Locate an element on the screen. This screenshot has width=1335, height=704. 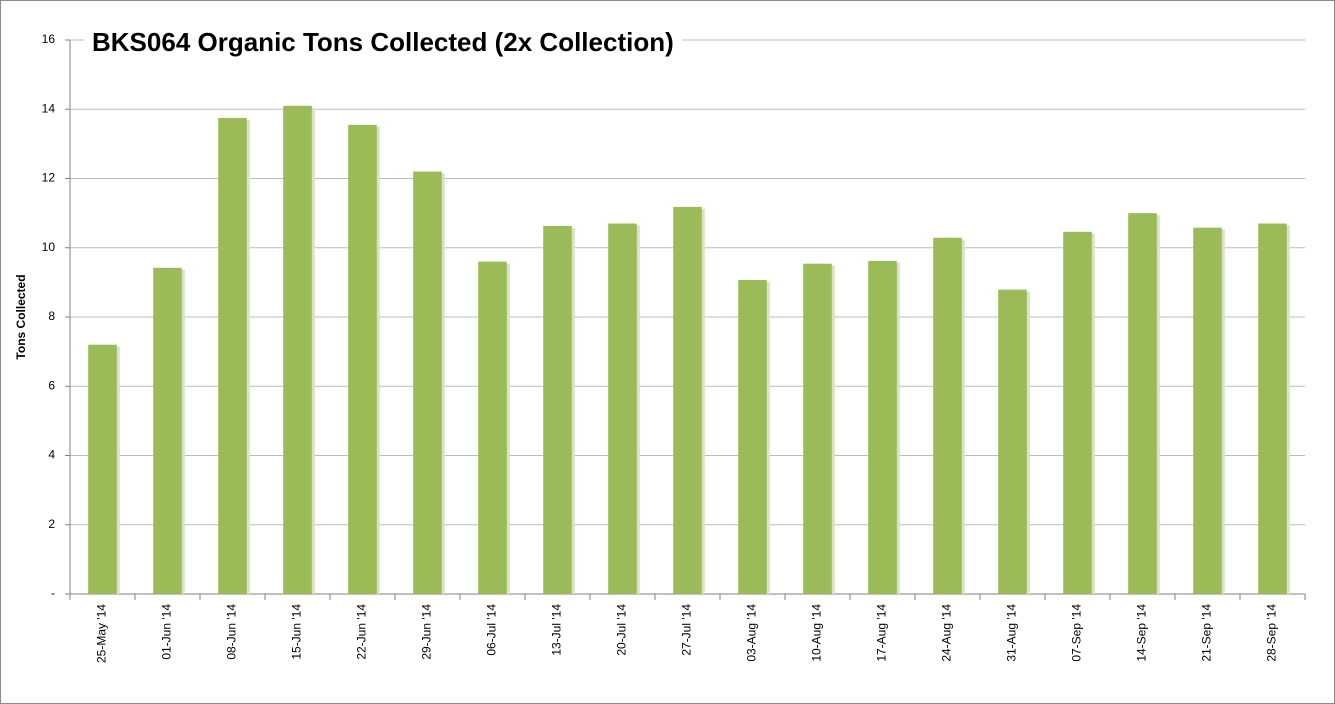
y-axis-label: Tons Collected is located at coordinates (21, 316).